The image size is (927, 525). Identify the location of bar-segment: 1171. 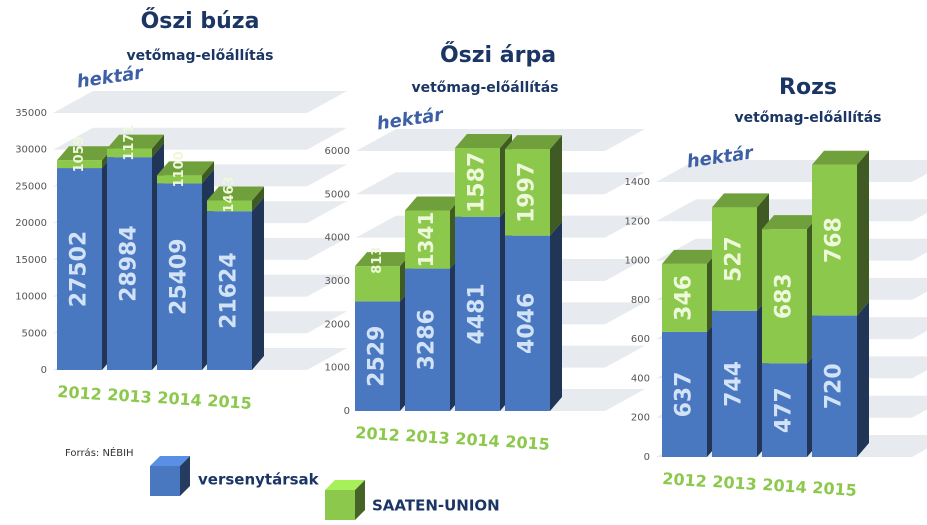
(135, 142).